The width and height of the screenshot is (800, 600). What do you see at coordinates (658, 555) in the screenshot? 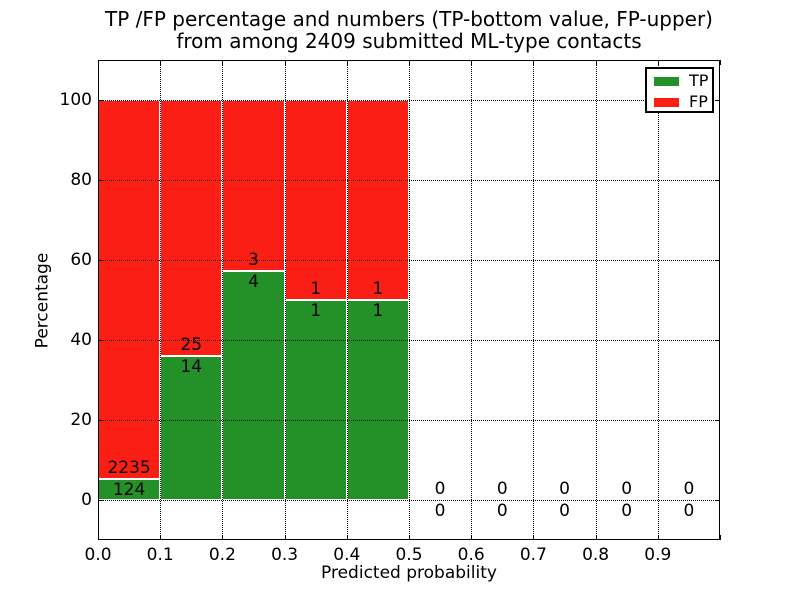
I see `x-tick-label: 0.9` at bounding box center [658, 555].